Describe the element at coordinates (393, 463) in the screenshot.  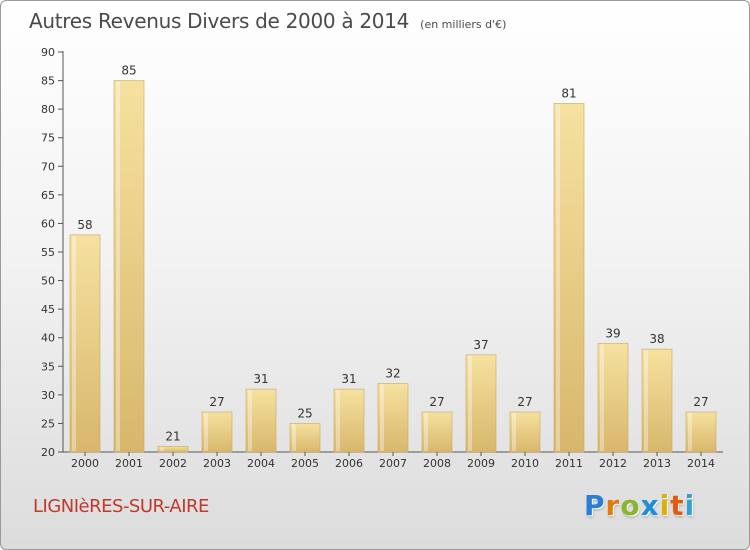
I see `x-tick-label: 2007` at that location.